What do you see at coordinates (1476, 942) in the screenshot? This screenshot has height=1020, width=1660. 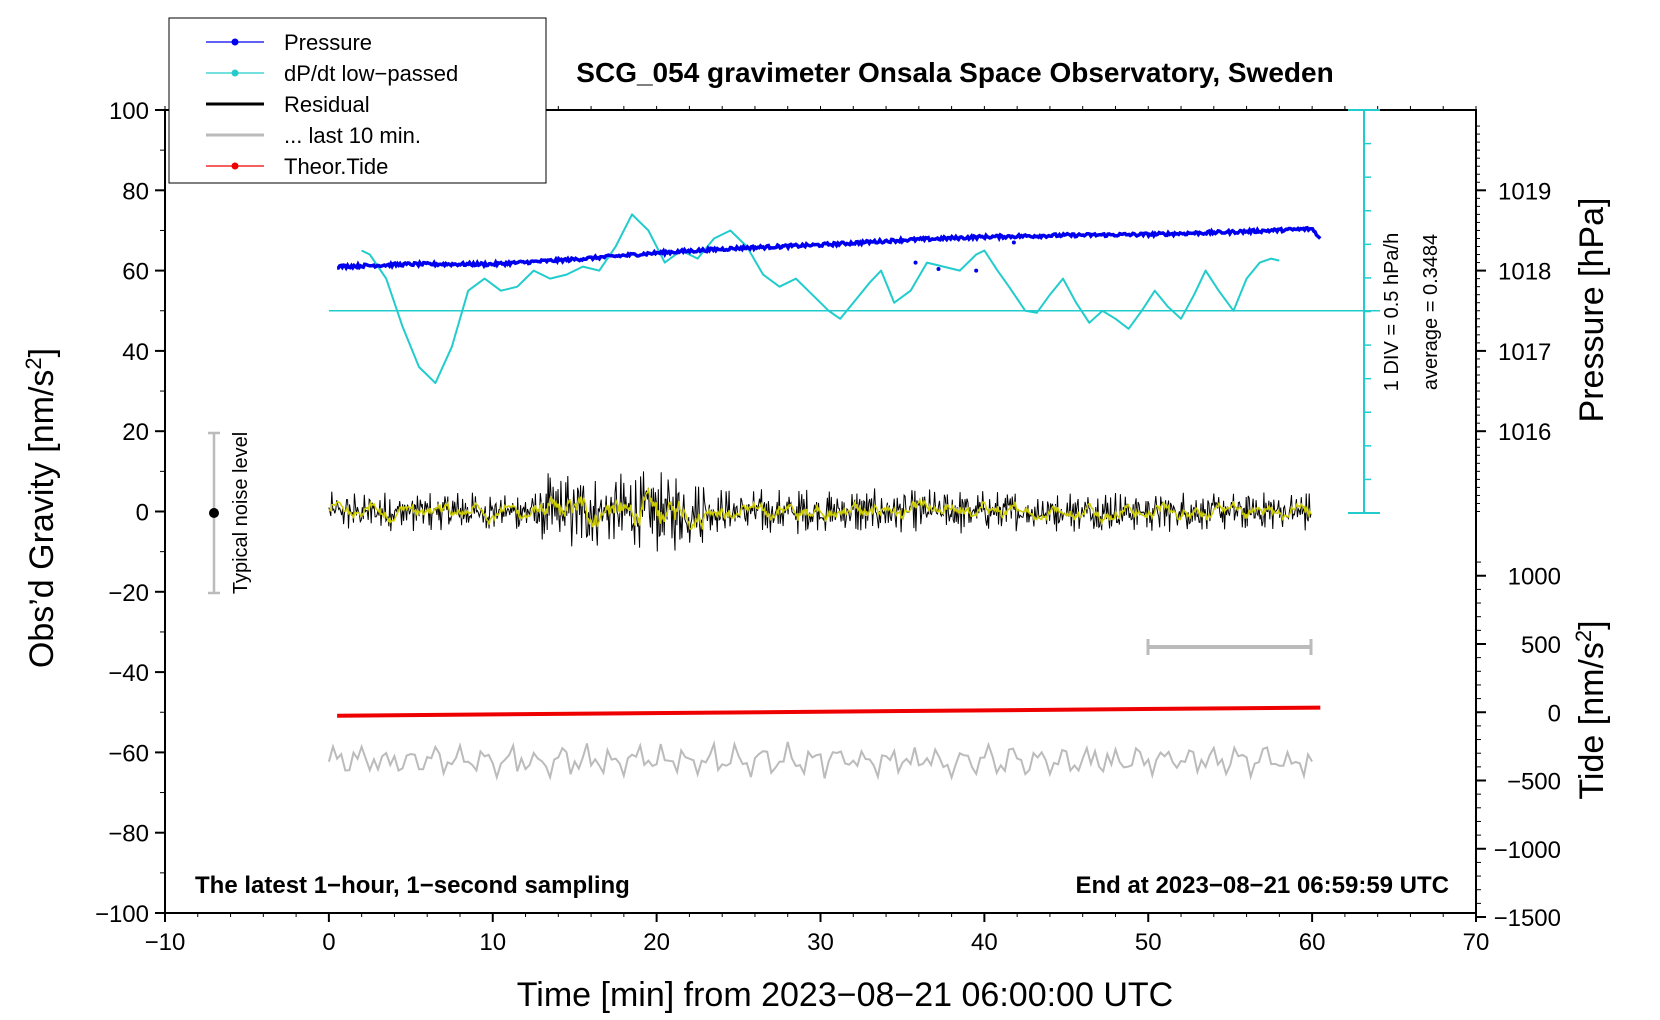 I see `x-tick-label: 70` at bounding box center [1476, 942].